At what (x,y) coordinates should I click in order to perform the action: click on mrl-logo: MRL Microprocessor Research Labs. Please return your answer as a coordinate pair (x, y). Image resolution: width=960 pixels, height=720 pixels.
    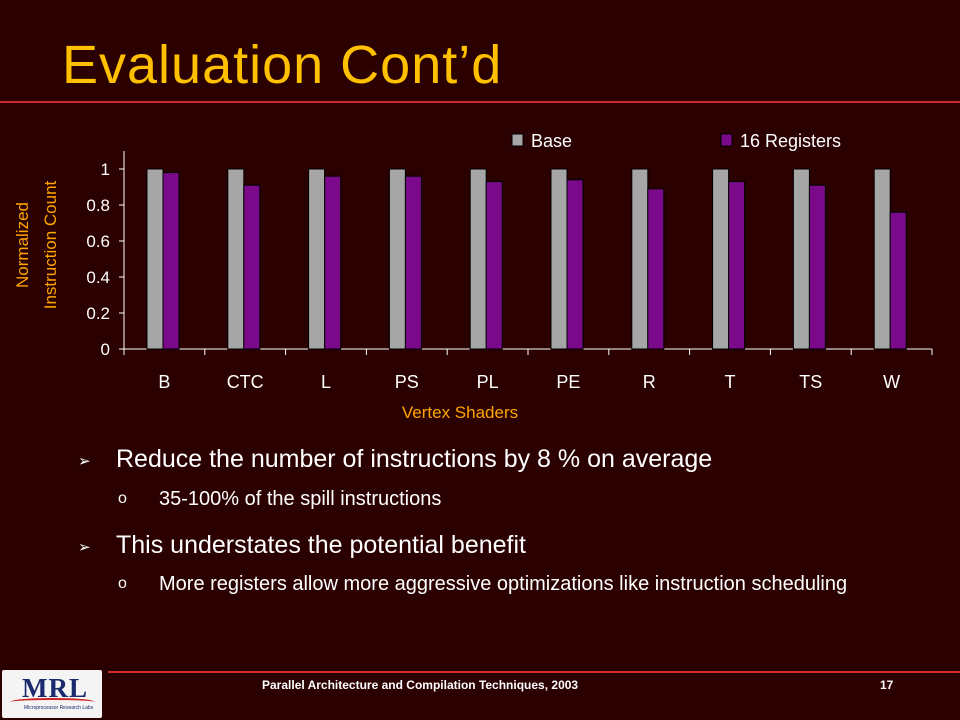
    Looking at the image, I should click on (52, 694).